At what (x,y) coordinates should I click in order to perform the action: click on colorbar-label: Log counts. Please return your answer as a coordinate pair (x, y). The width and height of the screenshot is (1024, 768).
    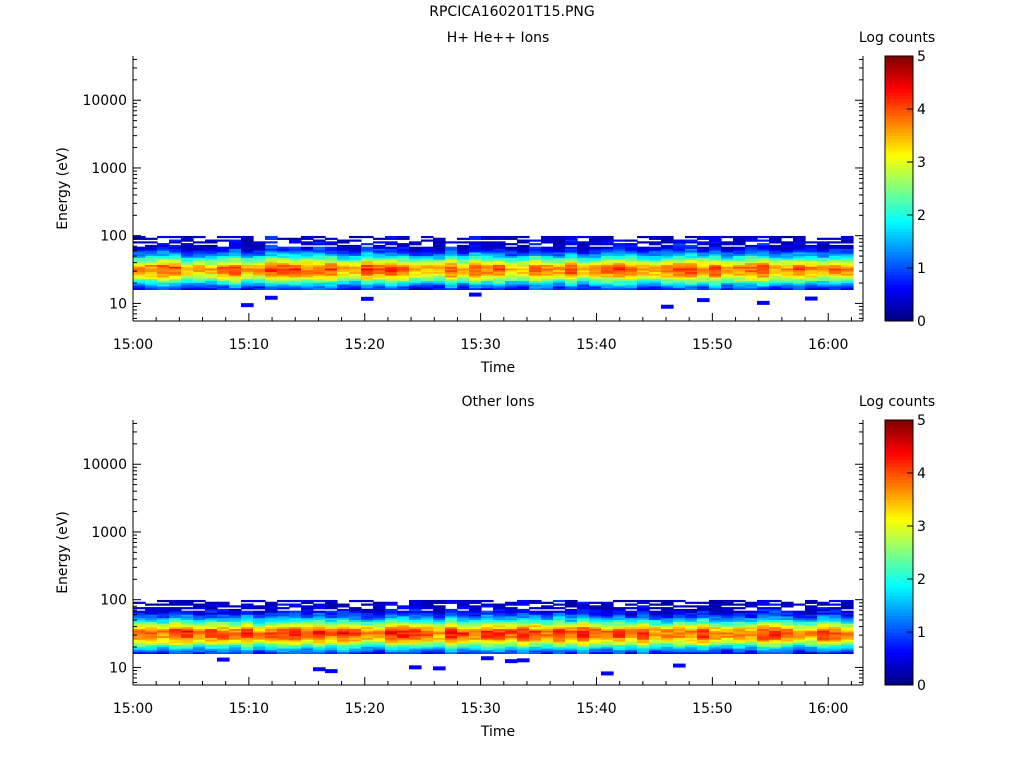
    Looking at the image, I should click on (897, 38).